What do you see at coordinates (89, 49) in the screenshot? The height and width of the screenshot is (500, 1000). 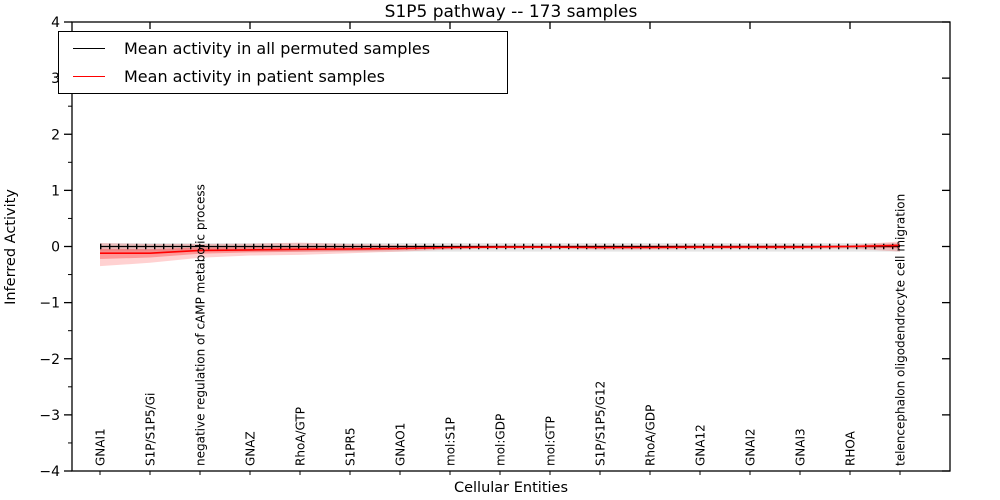 I see `permuted-line-swatch` at bounding box center [89, 49].